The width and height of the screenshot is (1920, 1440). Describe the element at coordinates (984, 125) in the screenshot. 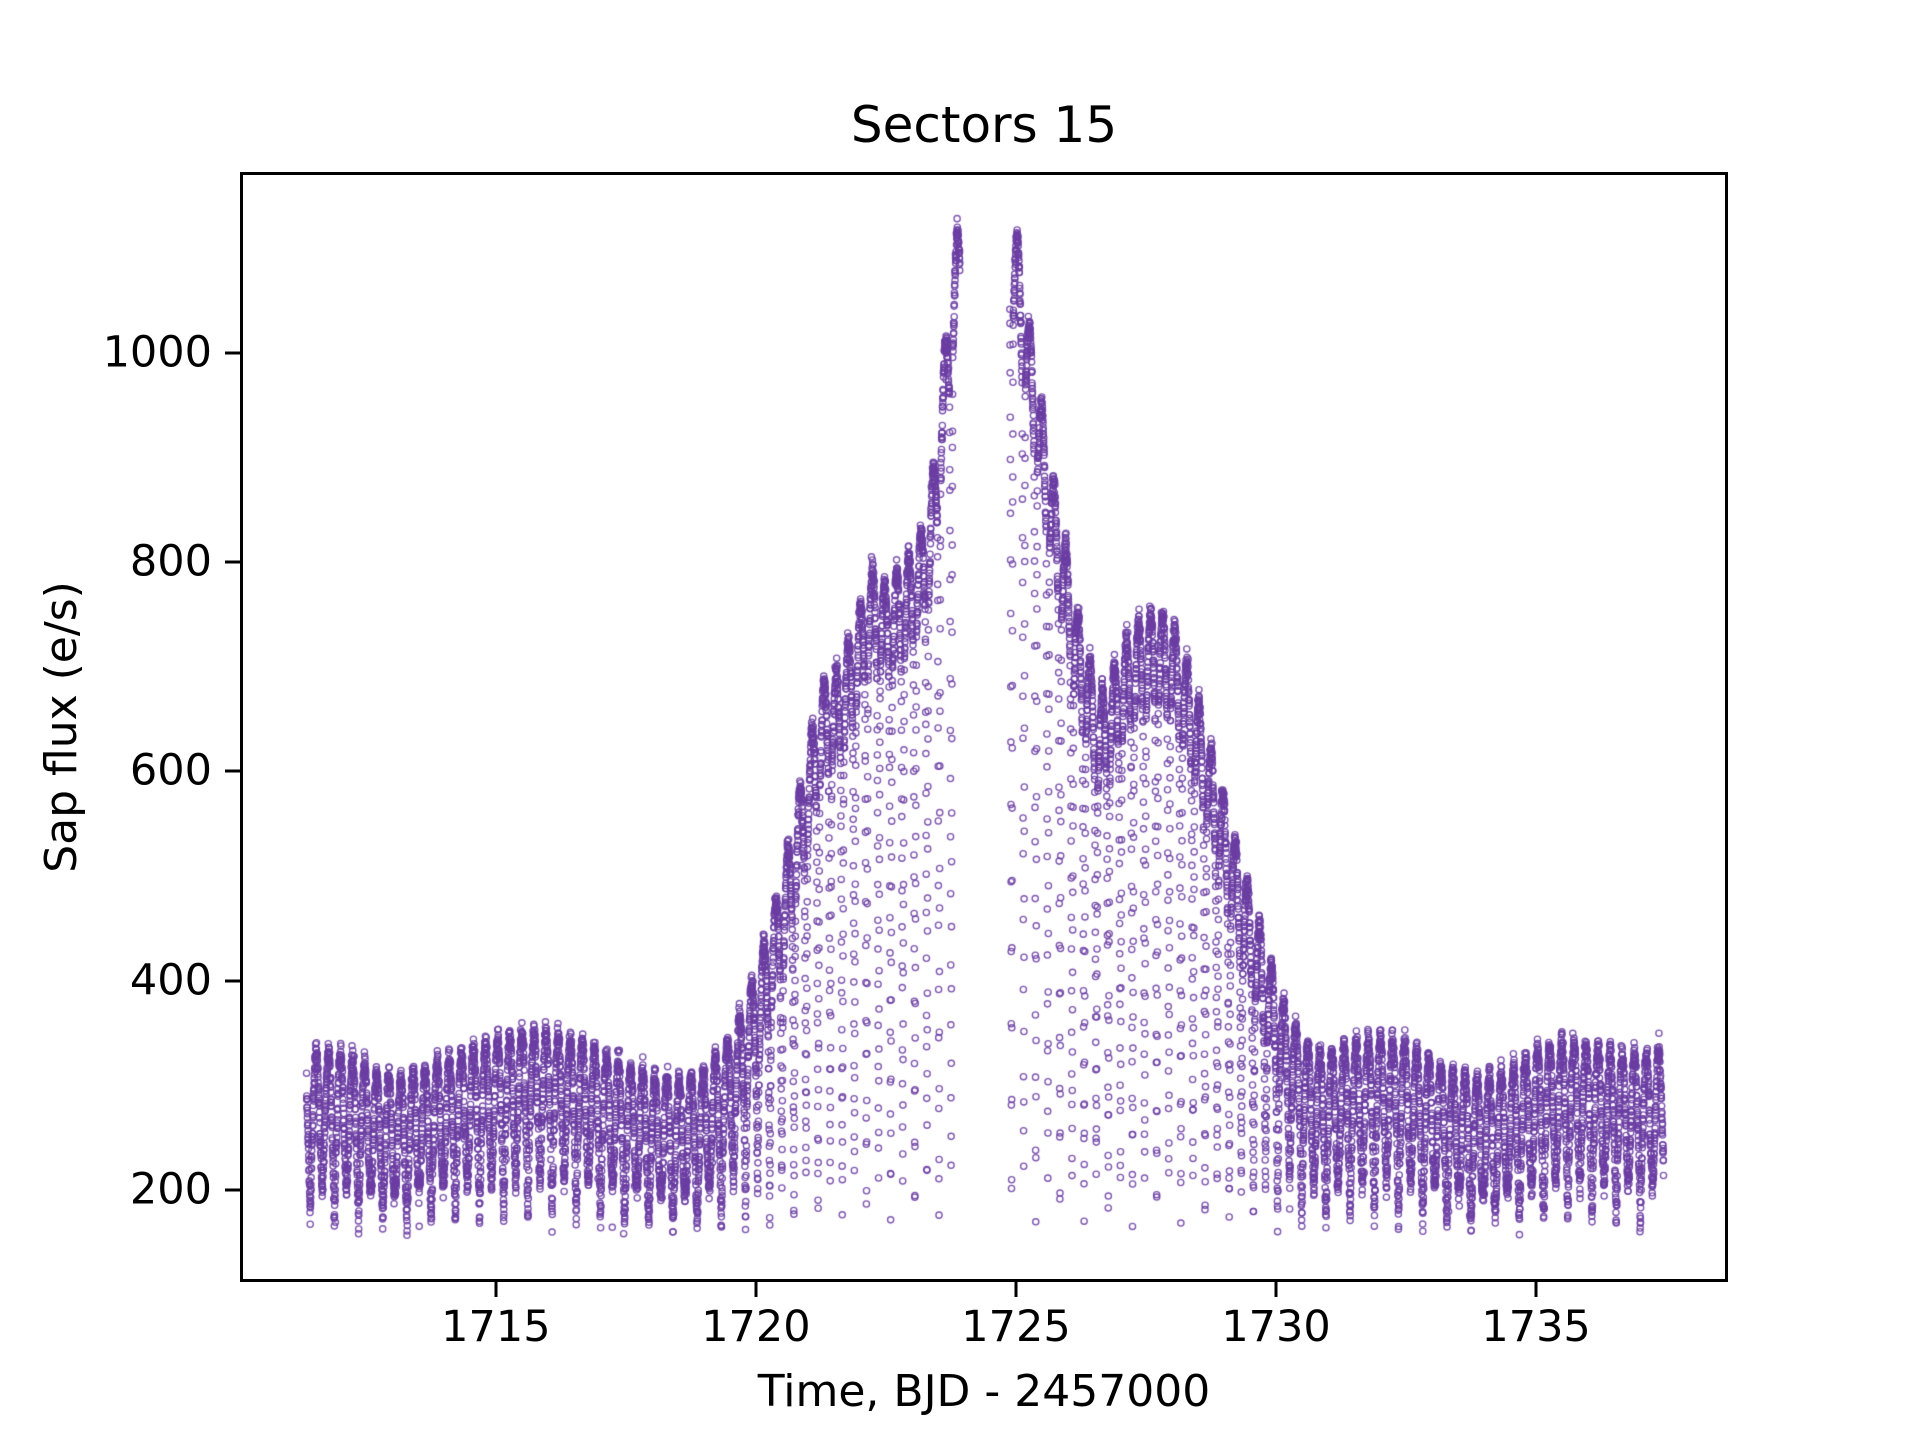

I see `plot-title: Sectors 15` at that location.